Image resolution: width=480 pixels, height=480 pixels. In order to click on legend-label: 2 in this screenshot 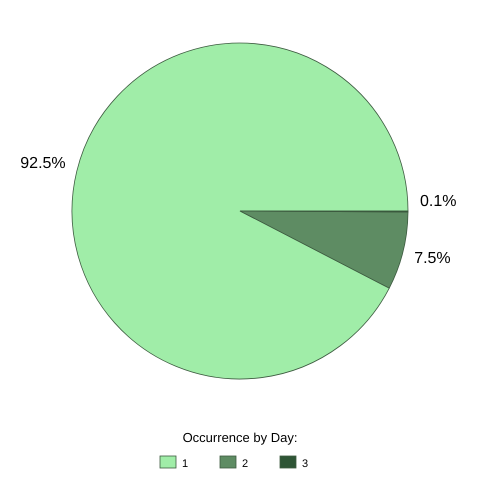, I will do `click(245, 464)`.